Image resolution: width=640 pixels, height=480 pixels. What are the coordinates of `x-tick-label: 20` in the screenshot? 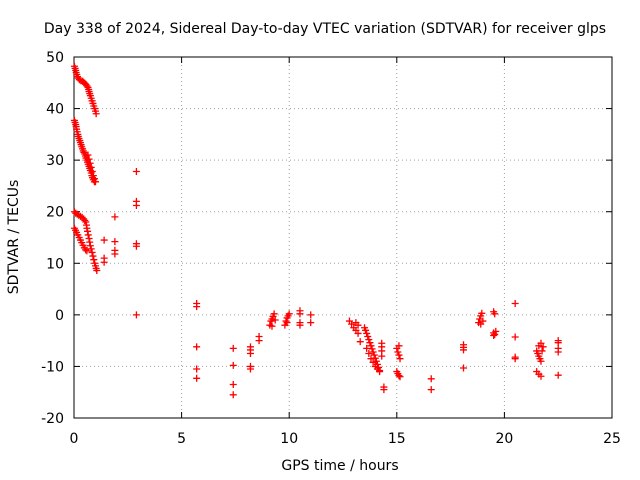 It's located at (504, 439).